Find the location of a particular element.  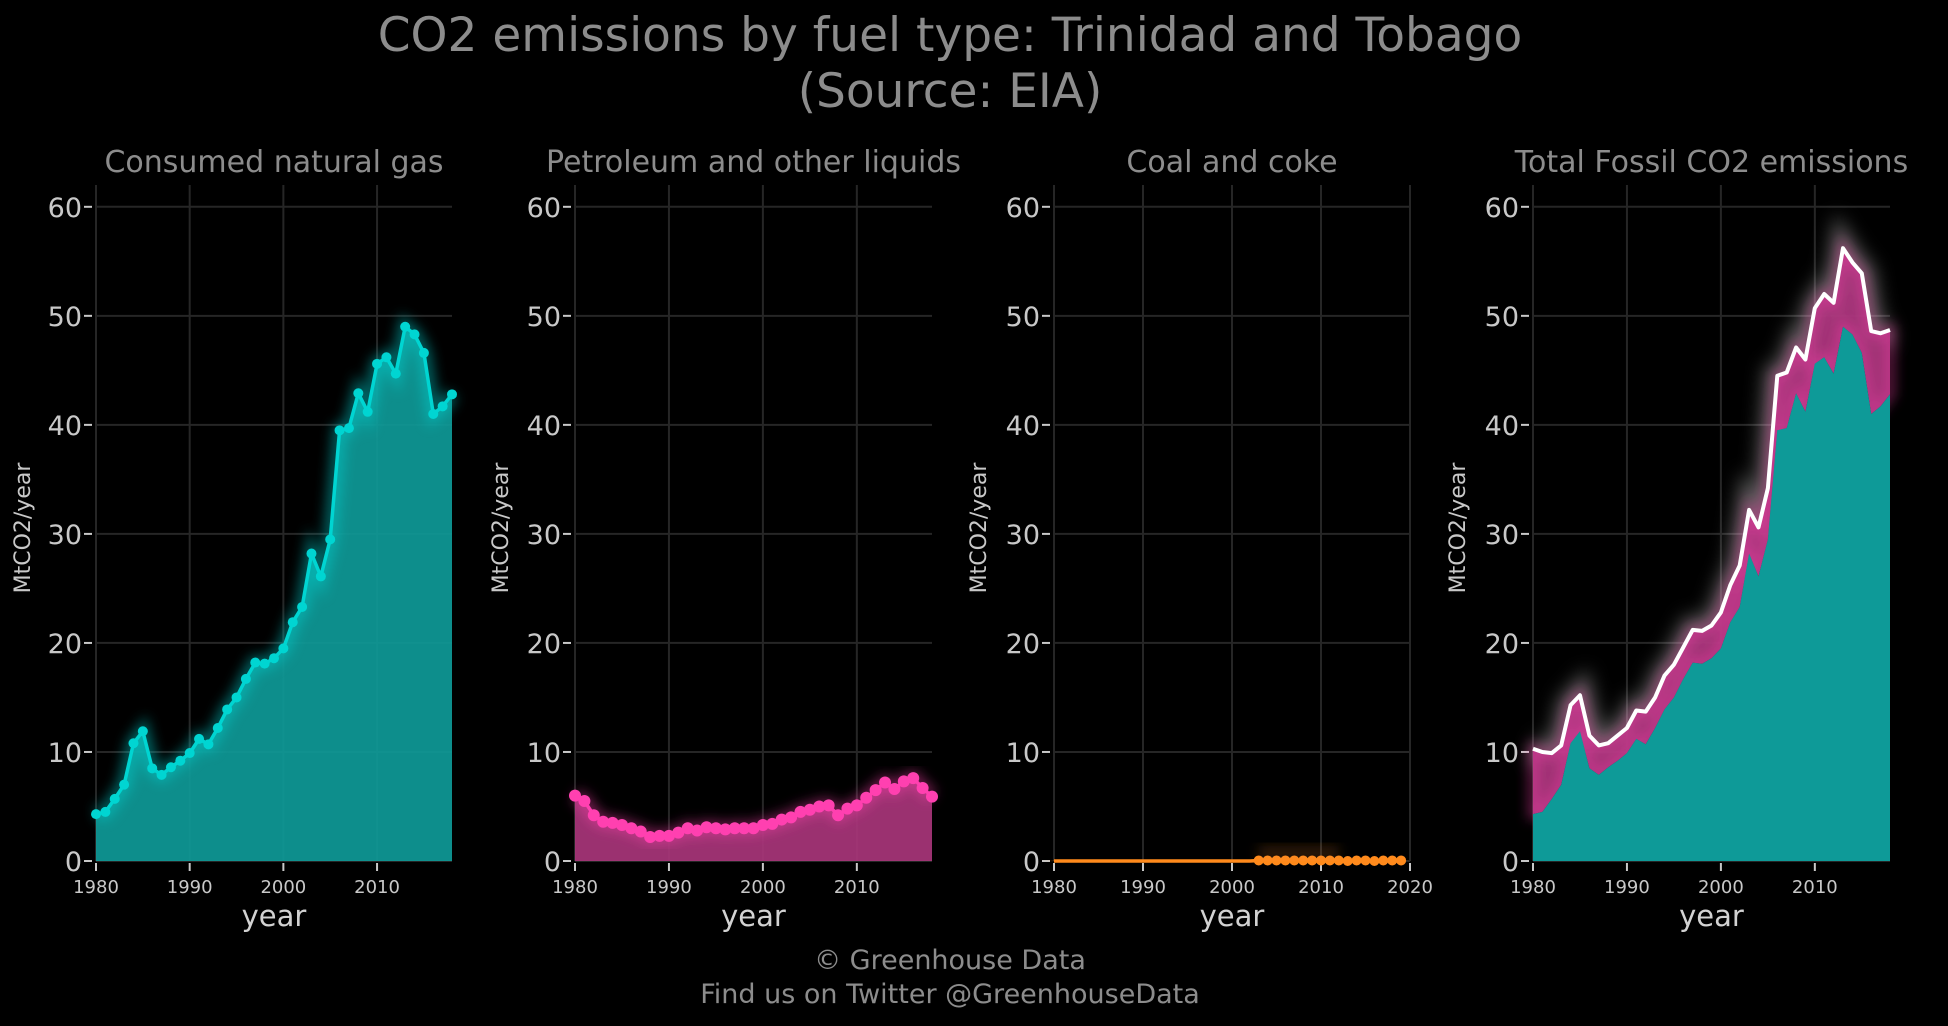

total-line is located at coordinates (1711, 501).